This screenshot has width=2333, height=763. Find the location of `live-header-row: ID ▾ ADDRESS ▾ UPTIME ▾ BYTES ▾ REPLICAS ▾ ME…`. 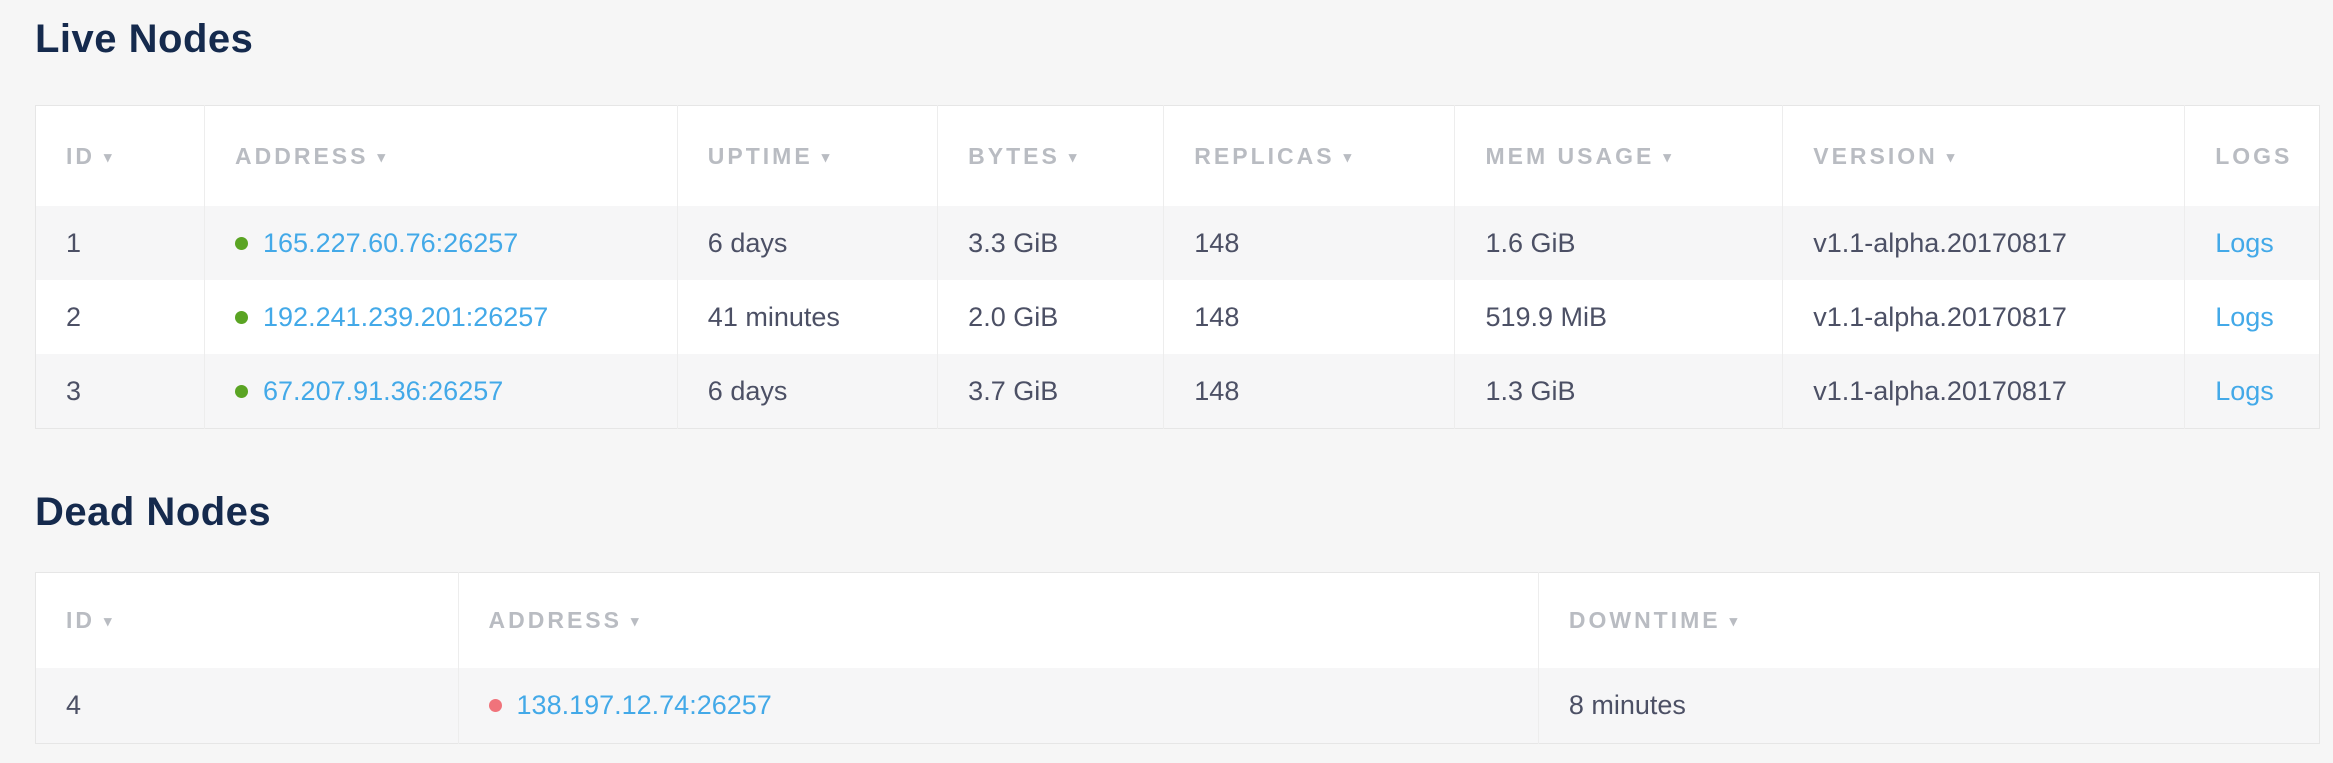

live-header-row: ID ▾ ADDRESS ▾ UPTIME ▾ BYTES ▾ REPLICAS ▾ ME… is located at coordinates (1177, 155).